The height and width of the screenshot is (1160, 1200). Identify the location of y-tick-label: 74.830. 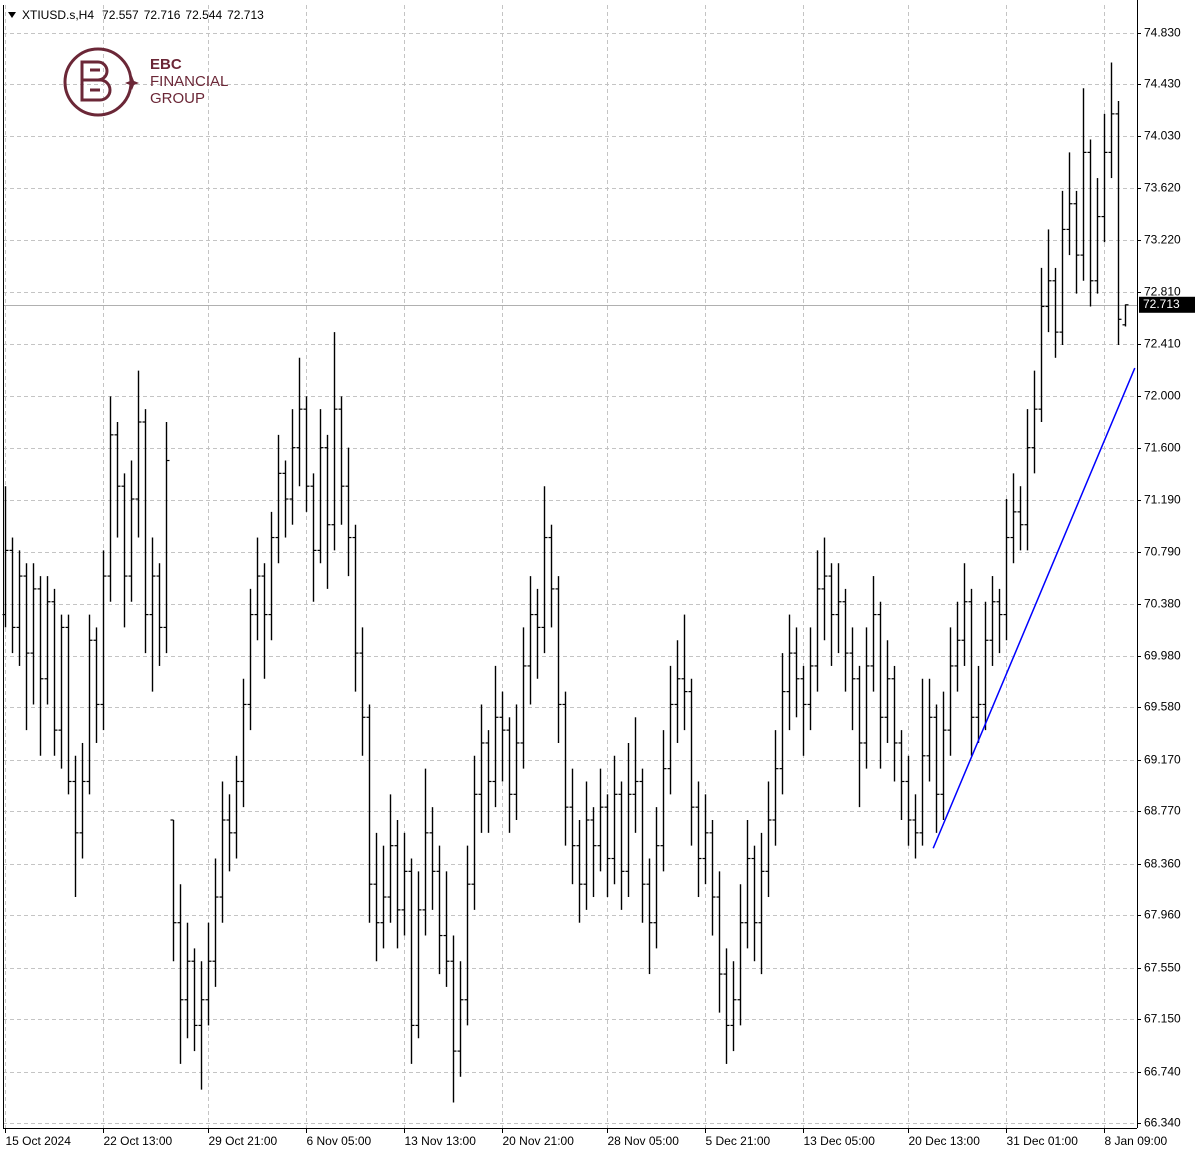
(1162, 33).